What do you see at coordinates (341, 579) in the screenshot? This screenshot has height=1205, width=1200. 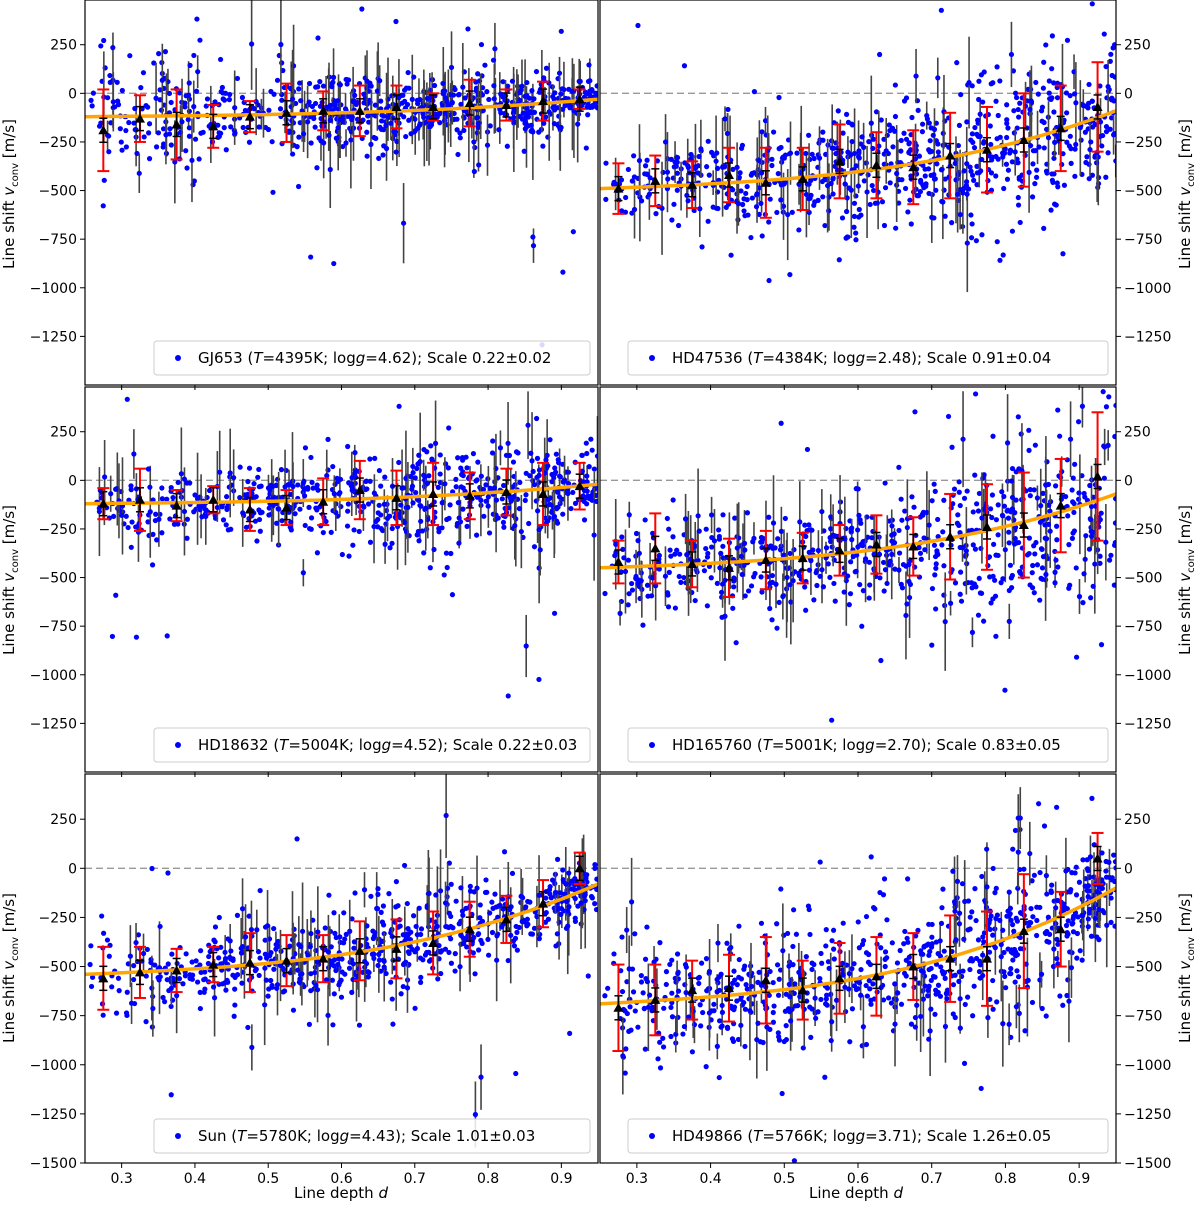 I see `panel-frame` at bounding box center [341, 579].